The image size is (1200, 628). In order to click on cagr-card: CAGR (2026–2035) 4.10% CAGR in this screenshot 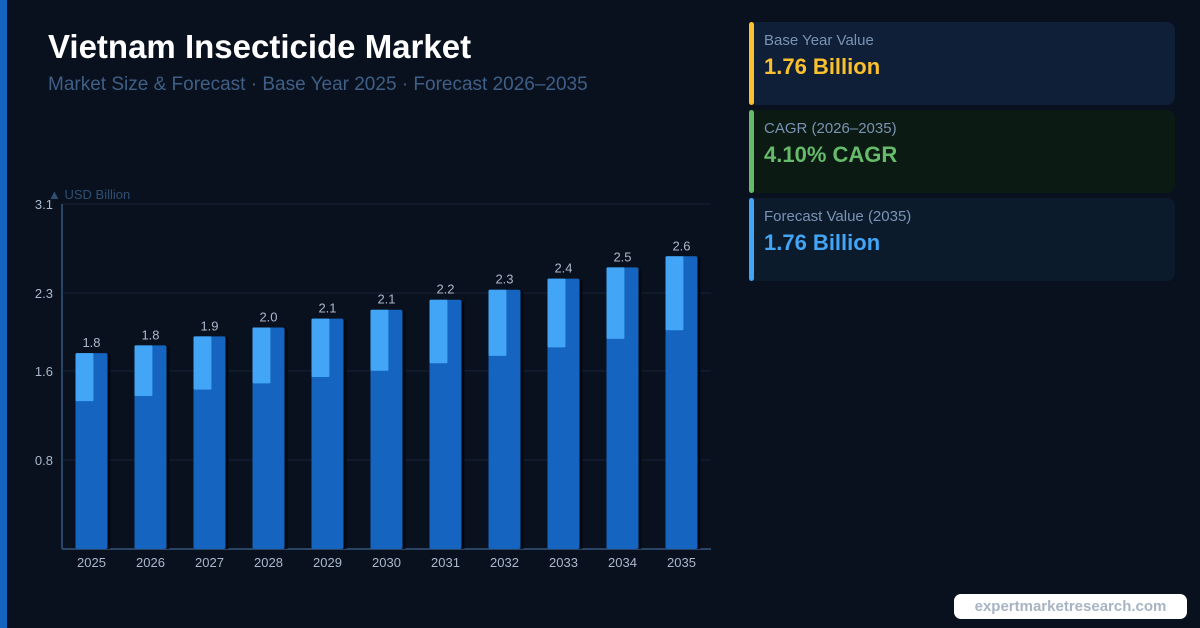, I will do `click(962, 151)`.